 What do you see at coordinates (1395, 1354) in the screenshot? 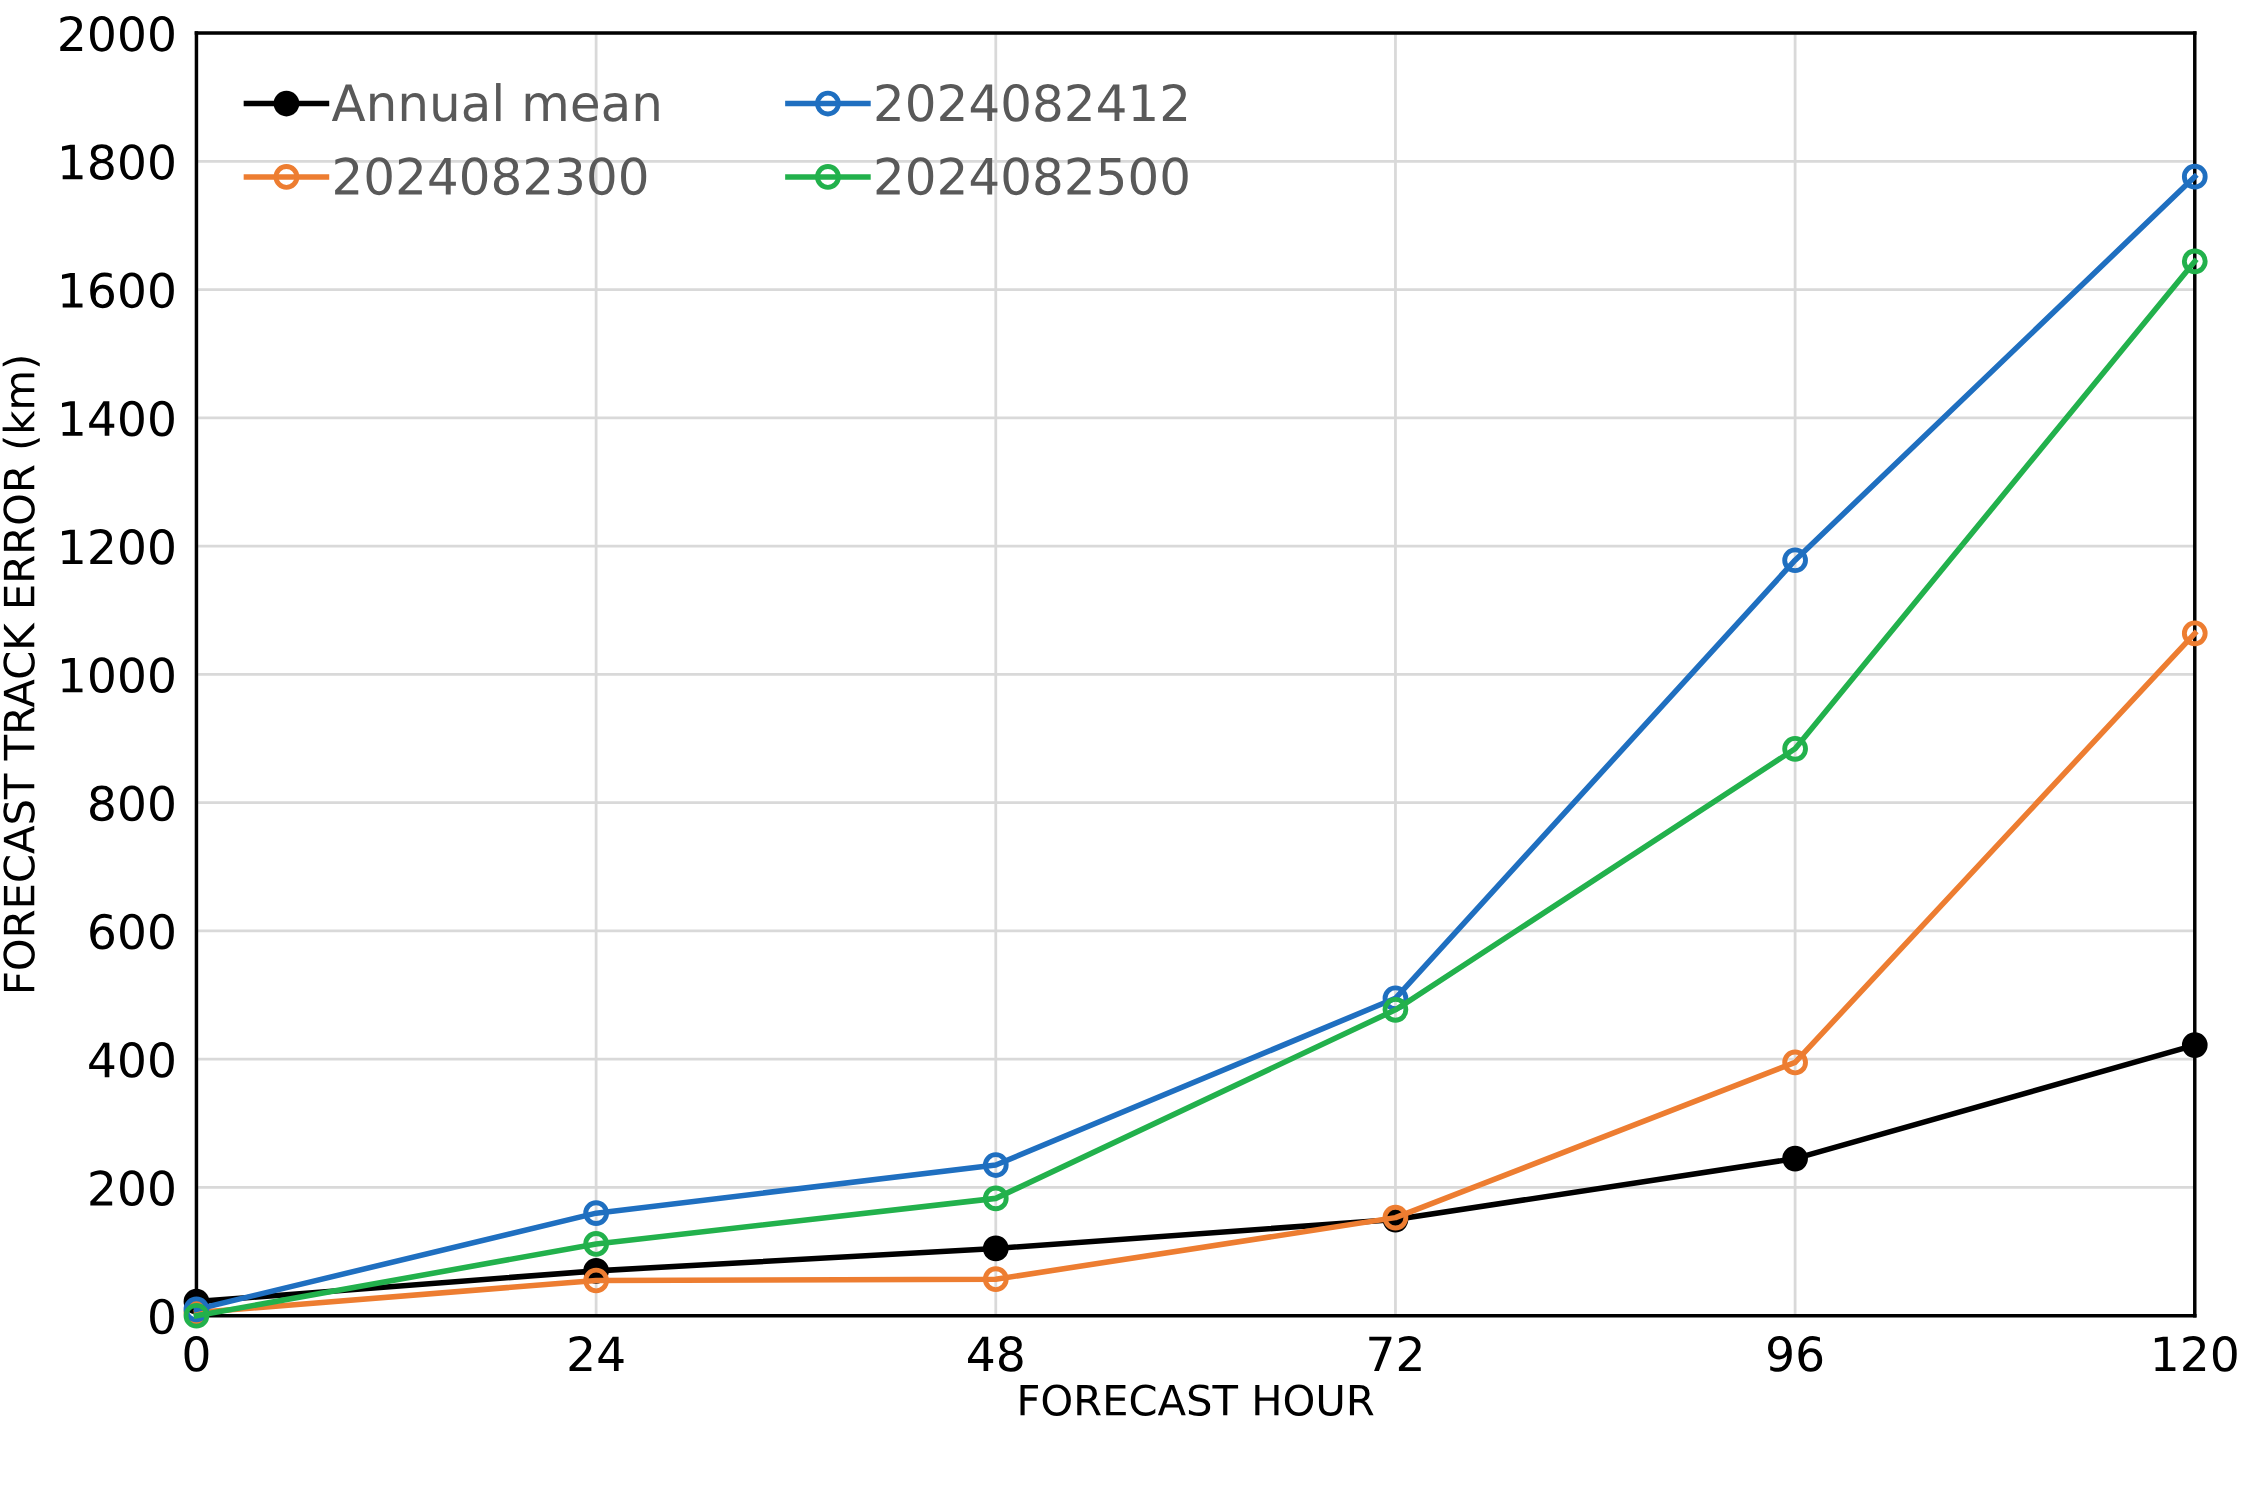
I see `x-tick-label: 72` at bounding box center [1395, 1354].